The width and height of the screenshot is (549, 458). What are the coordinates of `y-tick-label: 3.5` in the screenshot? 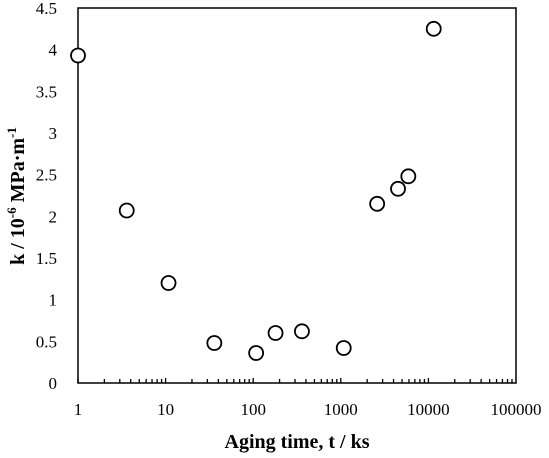 It's located at (46, 91).